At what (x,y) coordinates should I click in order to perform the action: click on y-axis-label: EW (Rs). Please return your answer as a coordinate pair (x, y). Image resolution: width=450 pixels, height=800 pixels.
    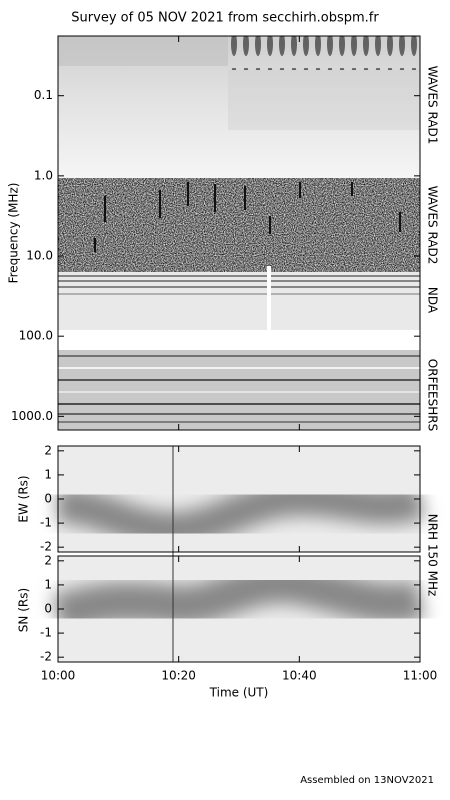
    Looking at the image, I should click on (24, 498).